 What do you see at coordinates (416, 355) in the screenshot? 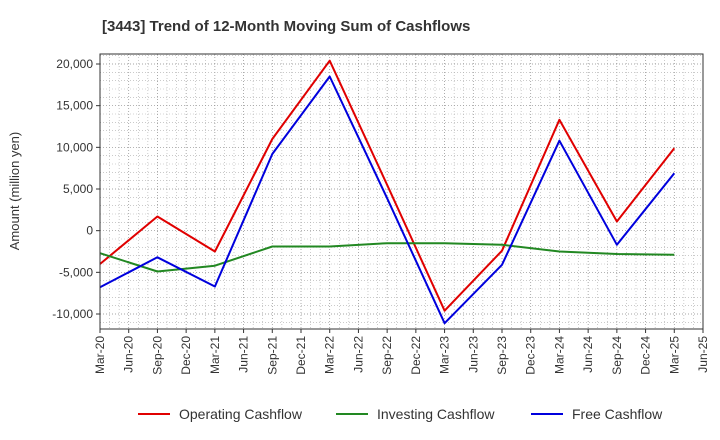
I see `x-tick-label: Dec-22` at bounding box center [416, 355].